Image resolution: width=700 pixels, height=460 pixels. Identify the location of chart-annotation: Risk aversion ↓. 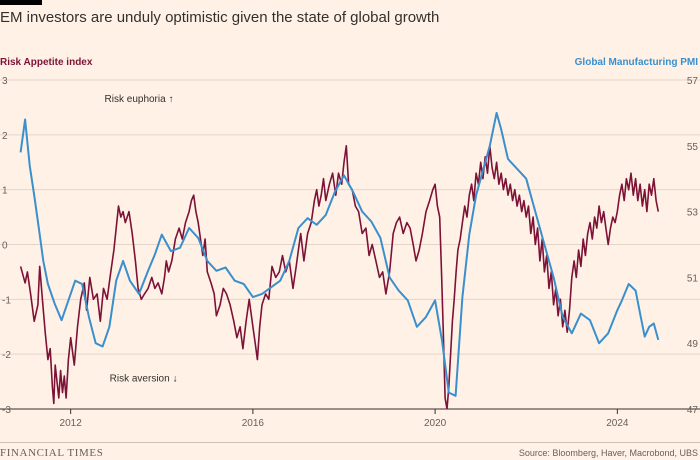
(144, 379).